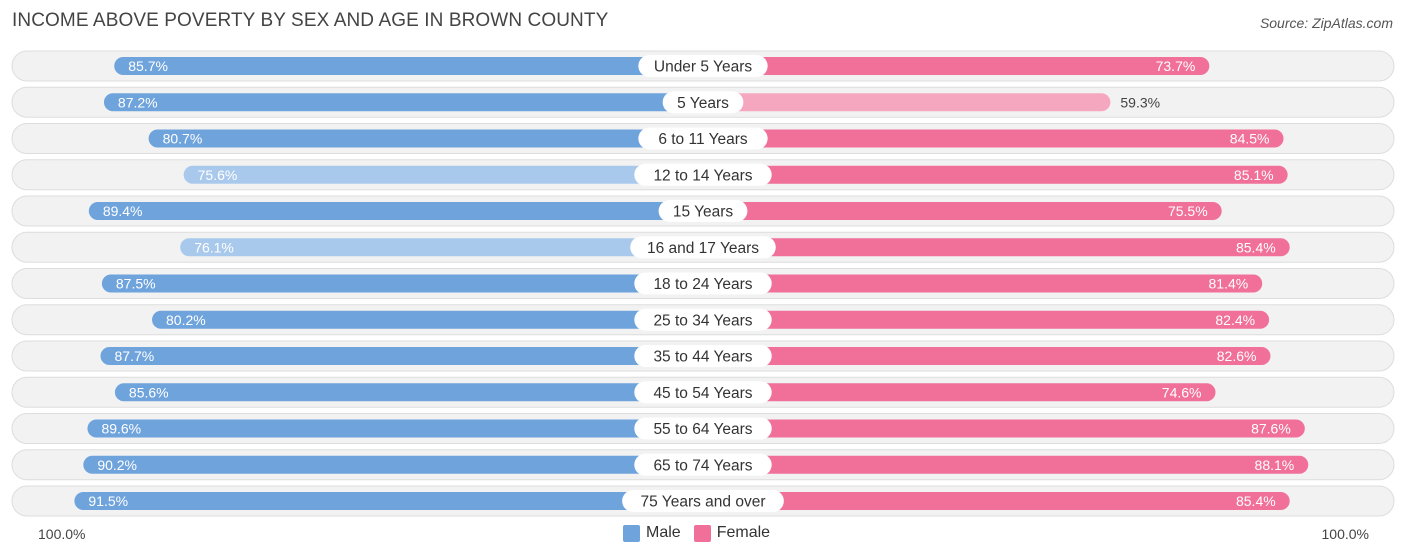 Image resolution: width=1406 pixels, height=559 pixels. I want to click on category-label: 35 to 44 Years, so click(702, 357).